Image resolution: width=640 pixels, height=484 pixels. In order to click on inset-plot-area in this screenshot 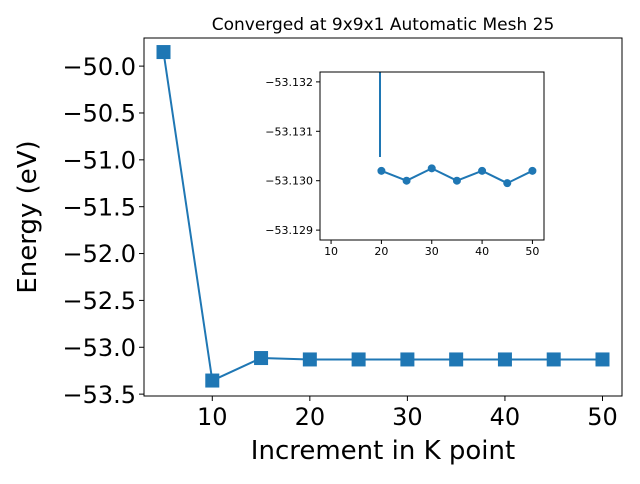, I will do `click(432, 156)`.